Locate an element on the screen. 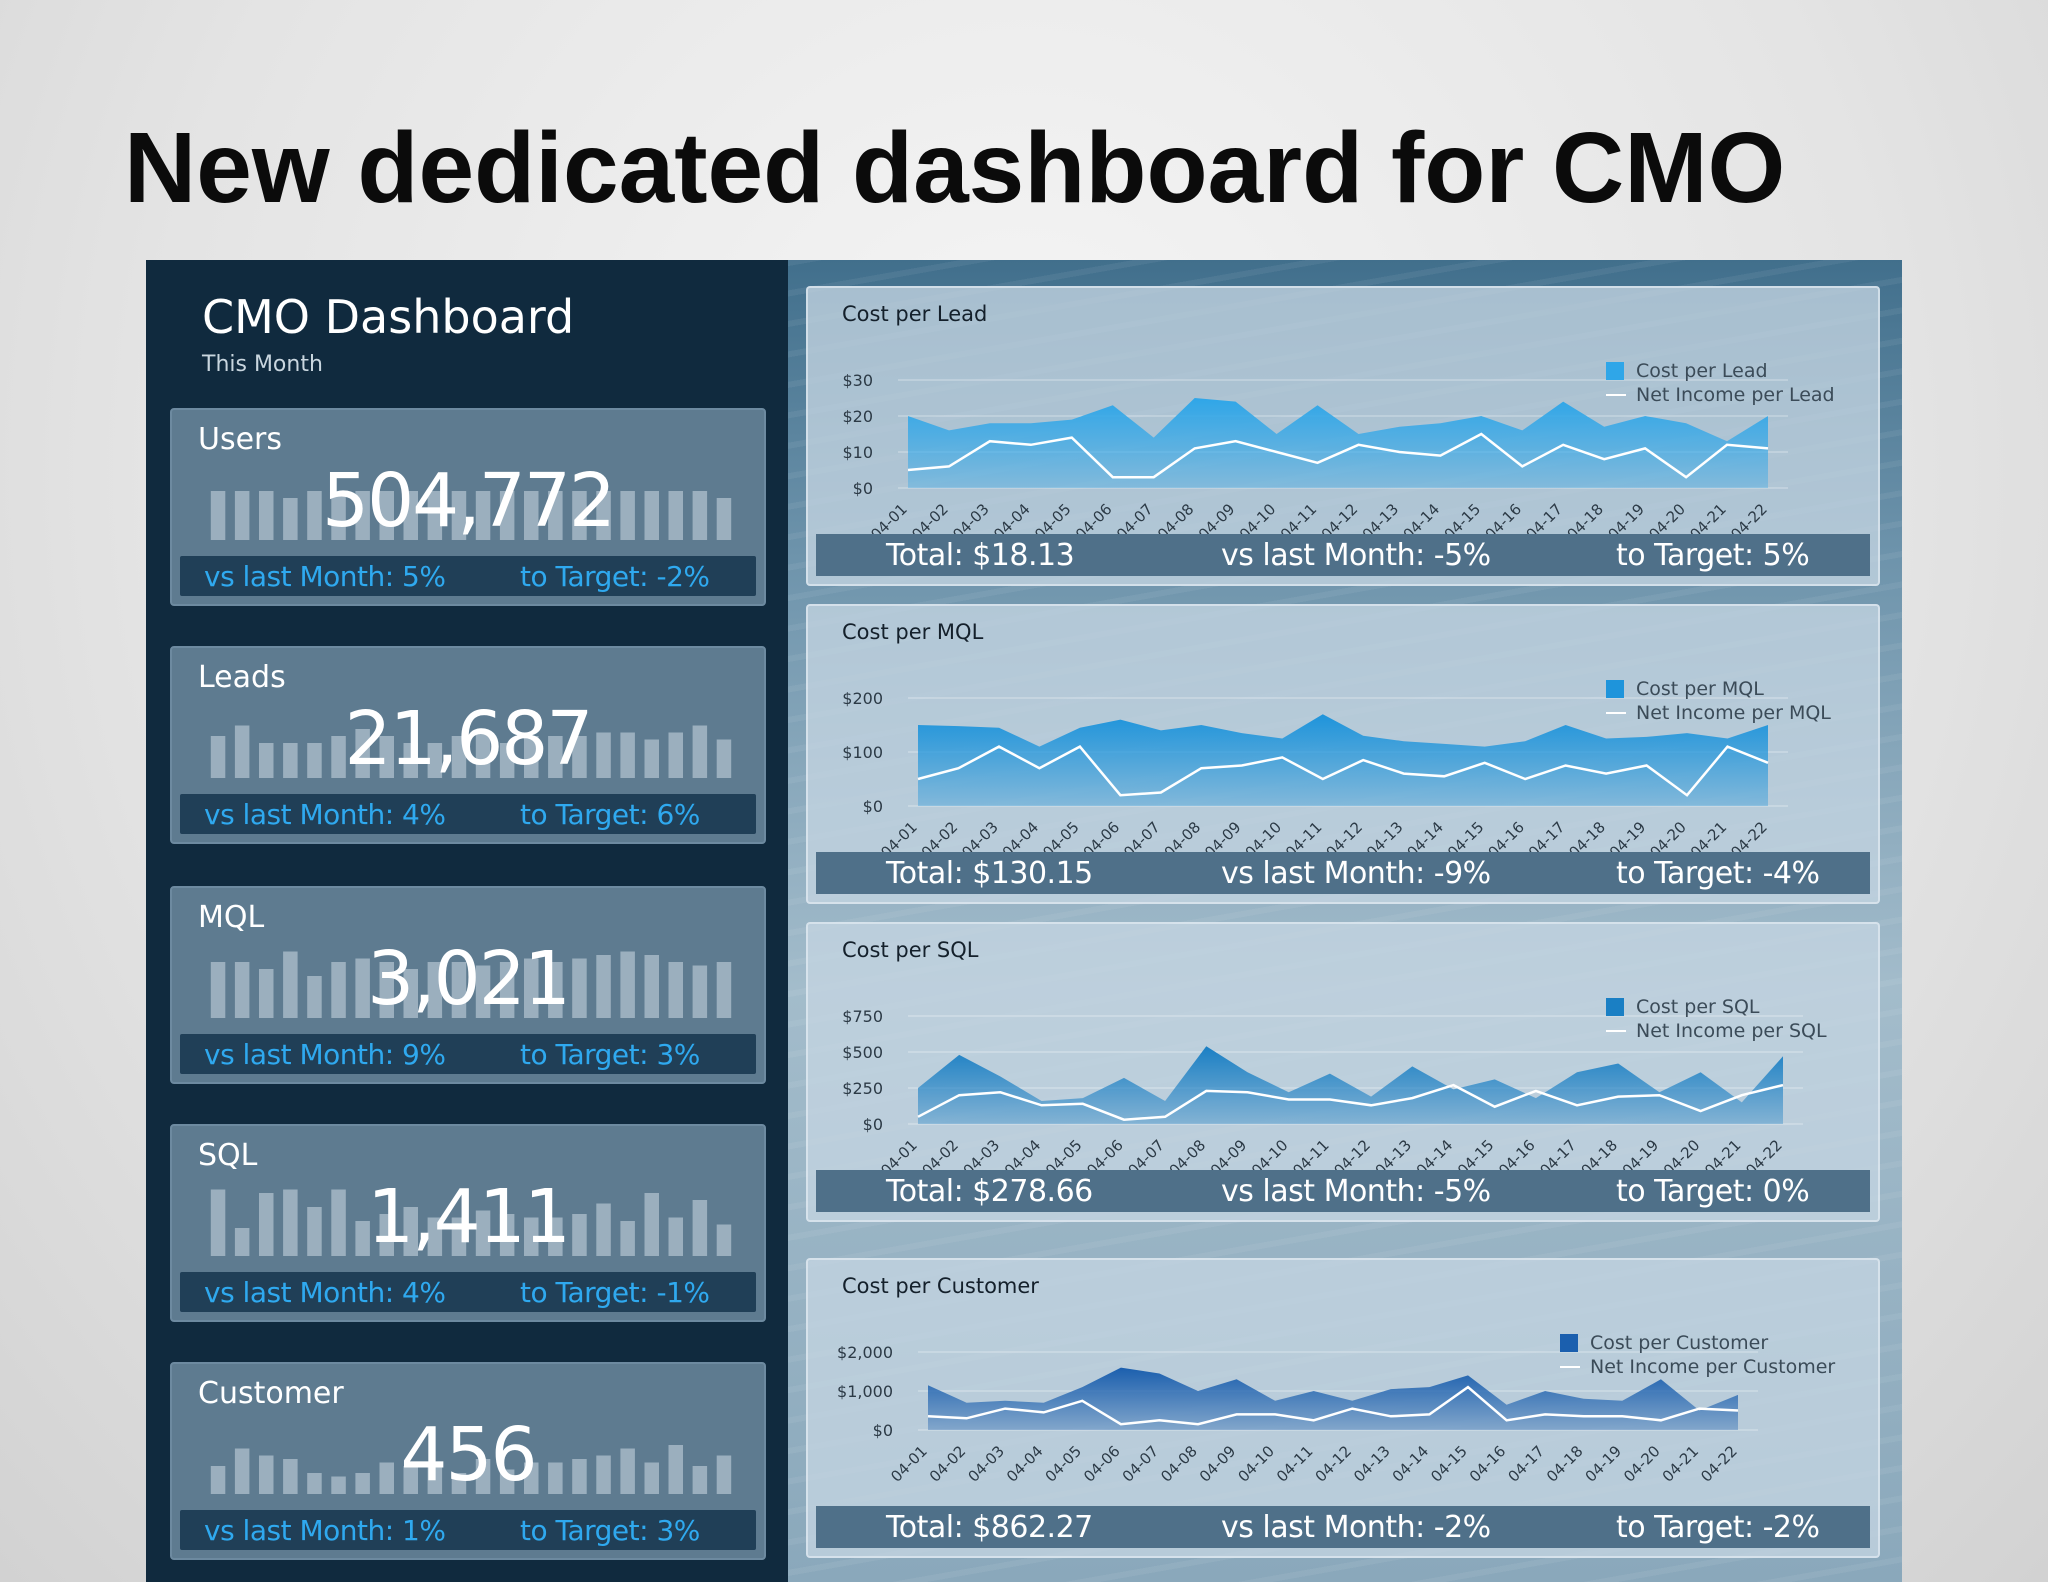 This screenshot has width=2048, height=1582. legend-label: Cost per Lead is located at coordinates (1702, 371).